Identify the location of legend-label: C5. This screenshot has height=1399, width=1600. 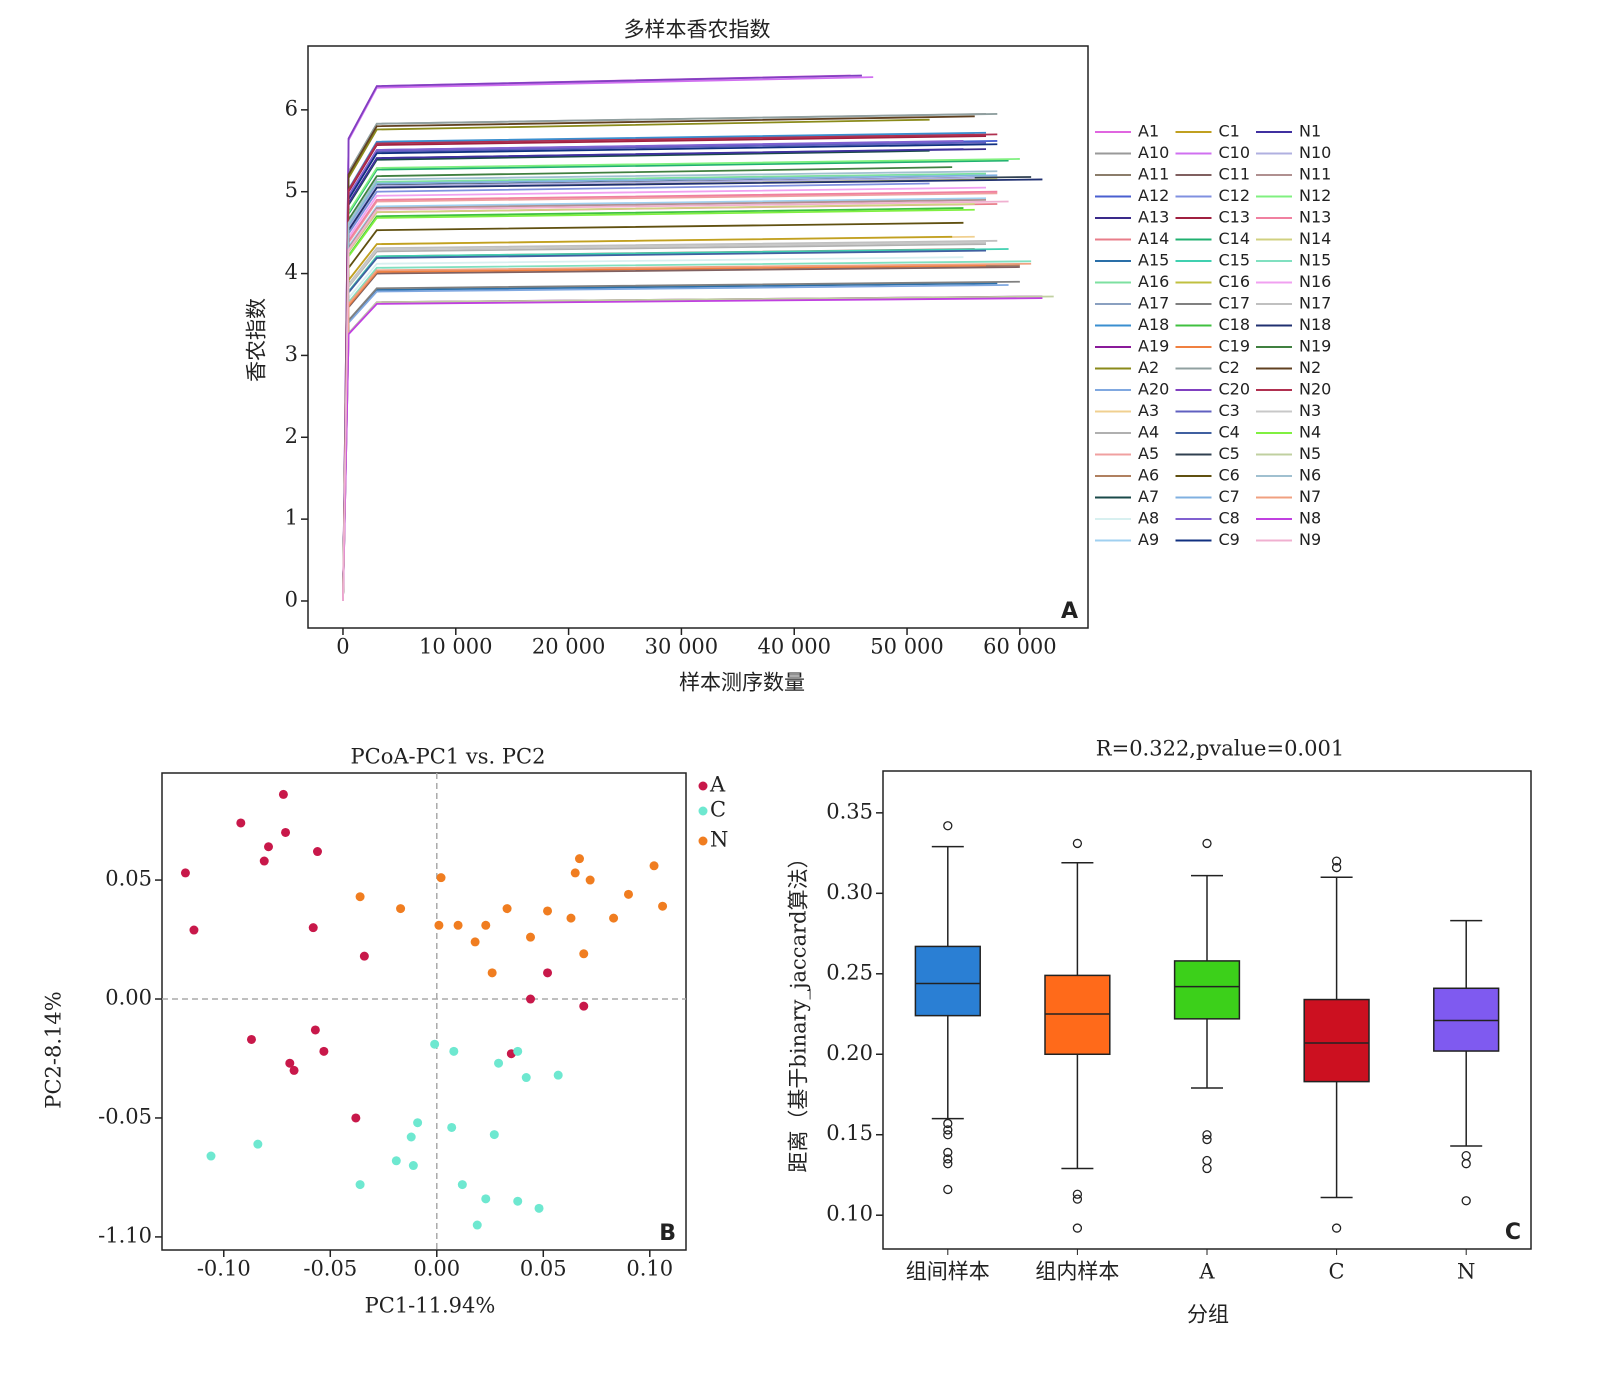
(1229, 453).